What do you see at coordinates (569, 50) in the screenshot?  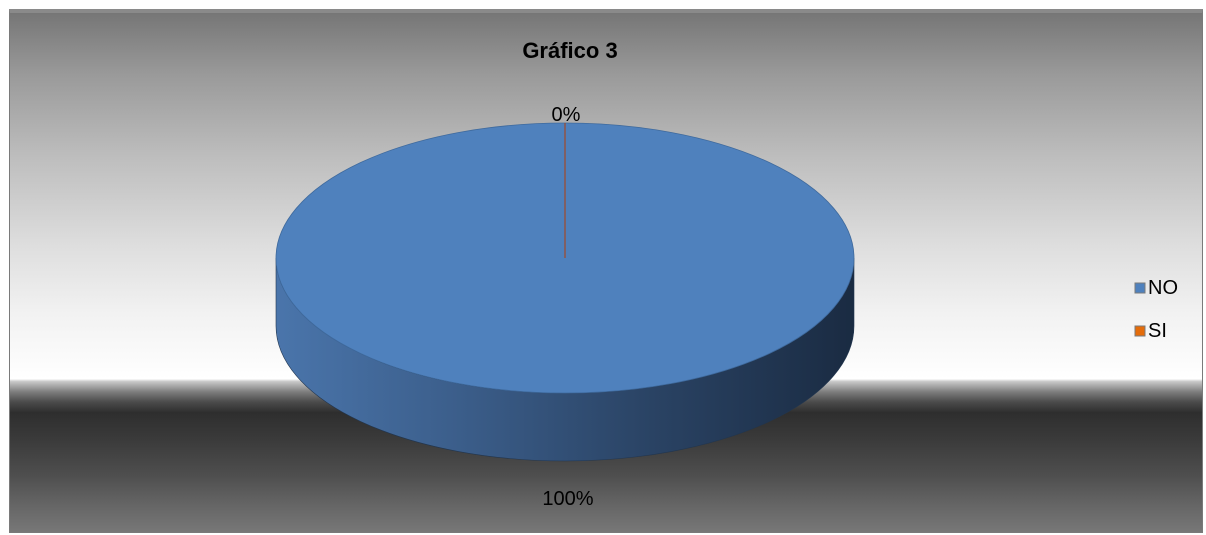 I see `chart-title: Gráfico 3` at bounding box center [569, 50].